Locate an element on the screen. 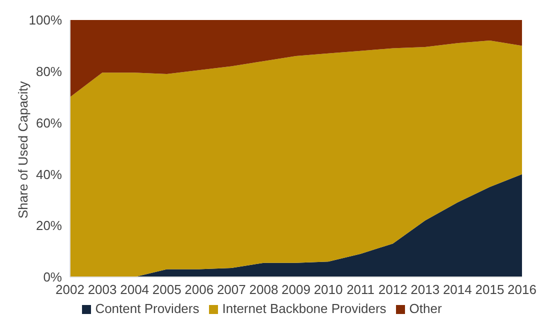  x-tick-label: 2011 is located at coordinates (360, 290).